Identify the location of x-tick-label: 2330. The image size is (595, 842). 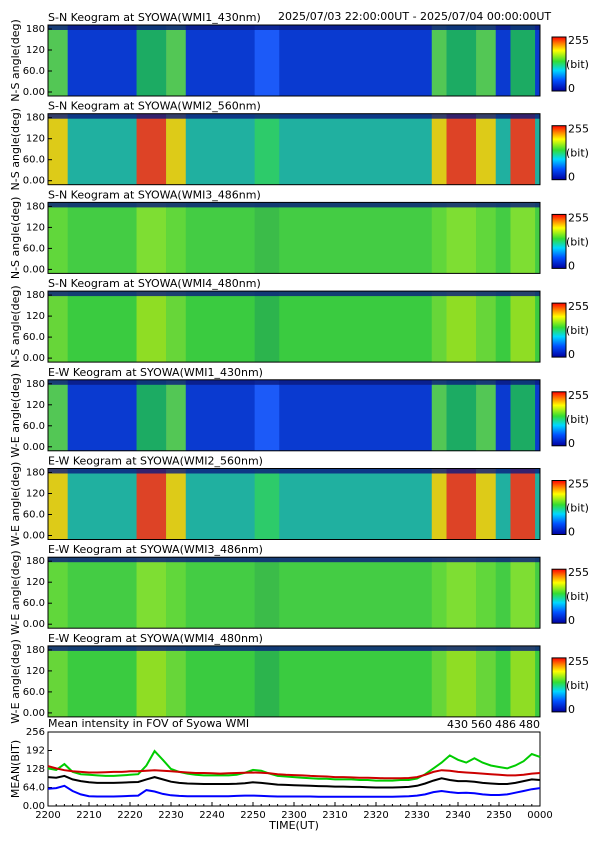
(416, 815).